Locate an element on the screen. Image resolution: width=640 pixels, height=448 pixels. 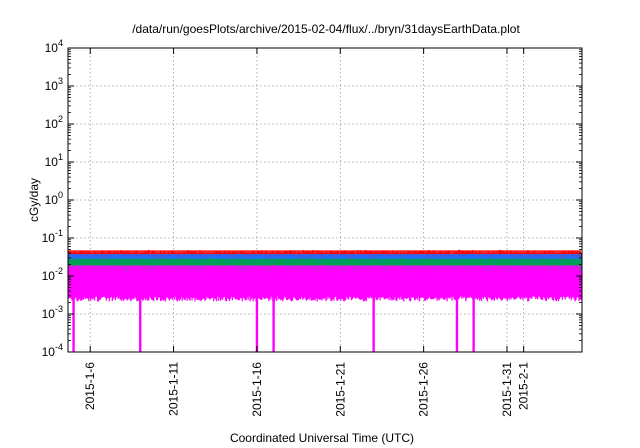
y-tick-label: 10⁻³ is located at coordinates (52, 312).